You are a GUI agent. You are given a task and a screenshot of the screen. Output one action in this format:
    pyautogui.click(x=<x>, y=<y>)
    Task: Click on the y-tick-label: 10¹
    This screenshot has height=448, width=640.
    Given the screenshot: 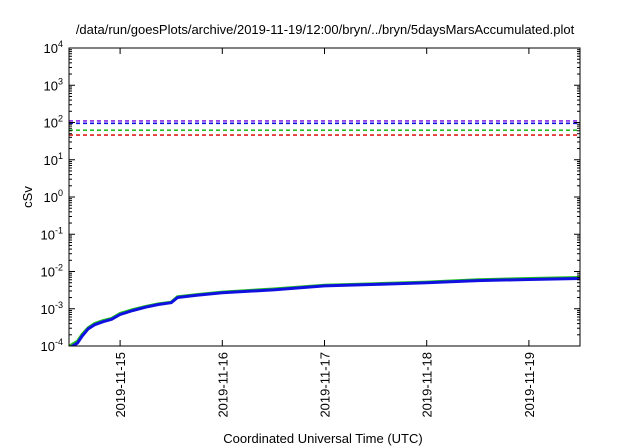 What is the action you would take?
    pyautogui.click(x=53, y=159)
    